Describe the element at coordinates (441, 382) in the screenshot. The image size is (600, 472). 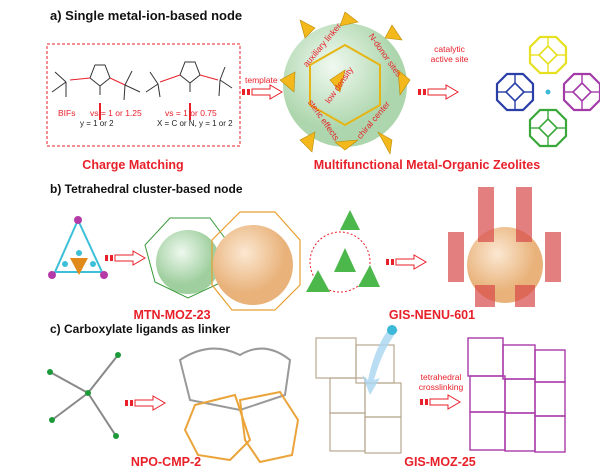
I see `crosslinking-label: tetrahedral crosslinking` at that location.